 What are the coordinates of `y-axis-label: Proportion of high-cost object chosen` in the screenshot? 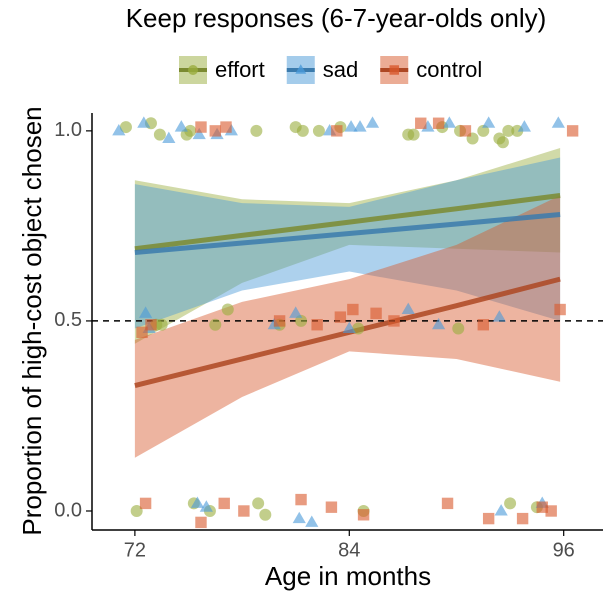 It's located at (32, 320).